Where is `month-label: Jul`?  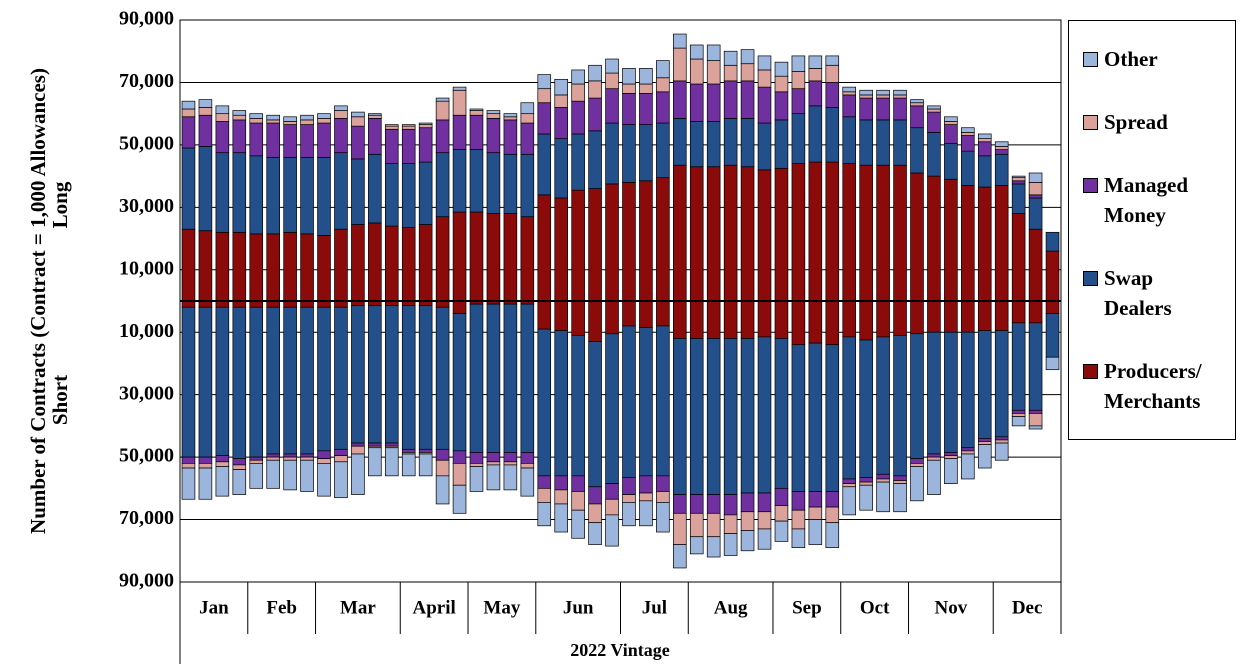 month-label: Jul is located at coordinates (654, 607).